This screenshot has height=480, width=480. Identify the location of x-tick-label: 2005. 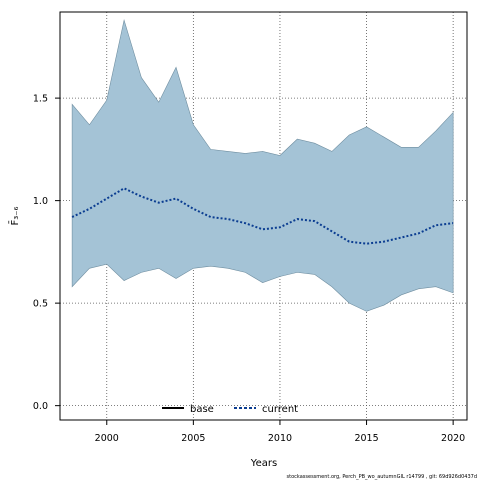
(193, 438).